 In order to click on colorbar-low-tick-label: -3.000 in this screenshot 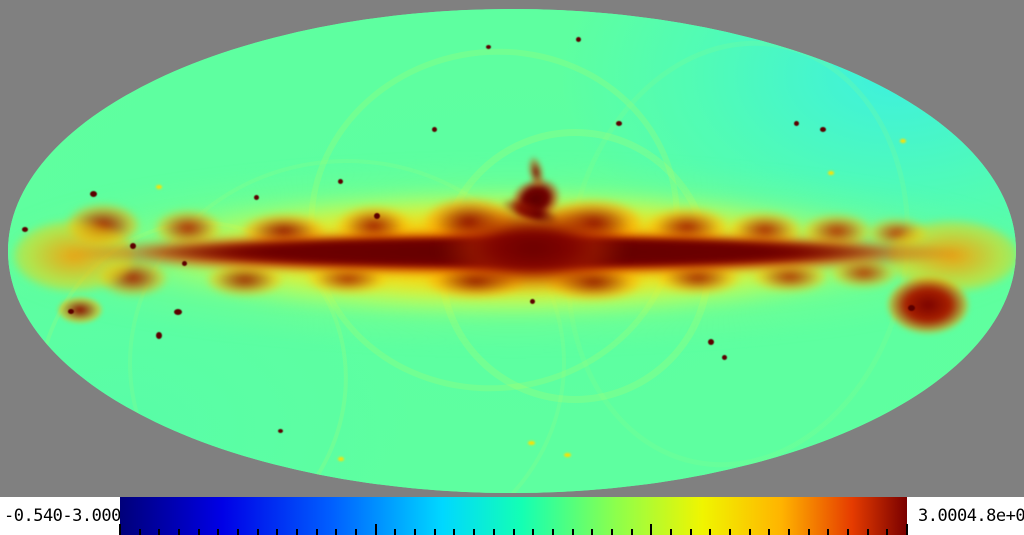, I will do `click(91, 516)`.